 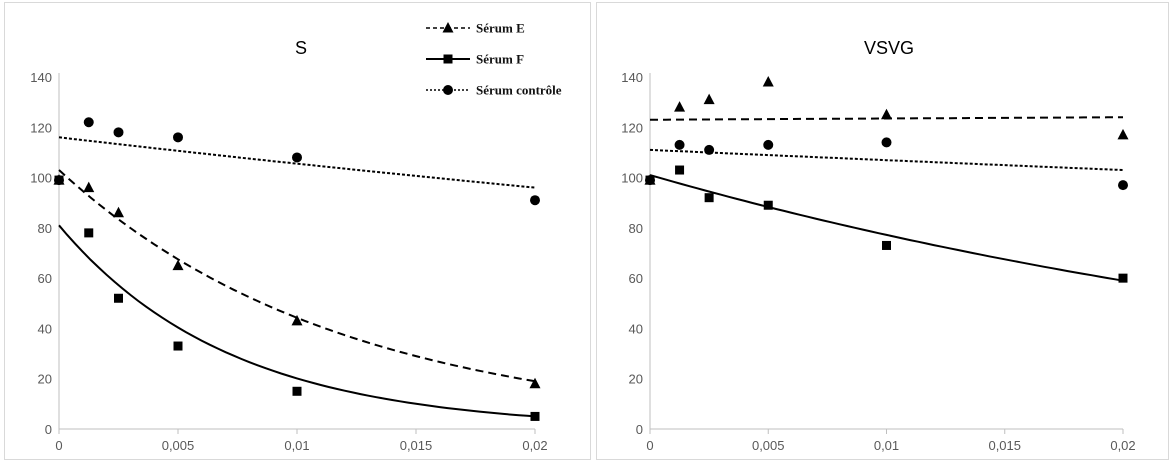 I want to click on legend-marker-square, so click(x=448, y=59).